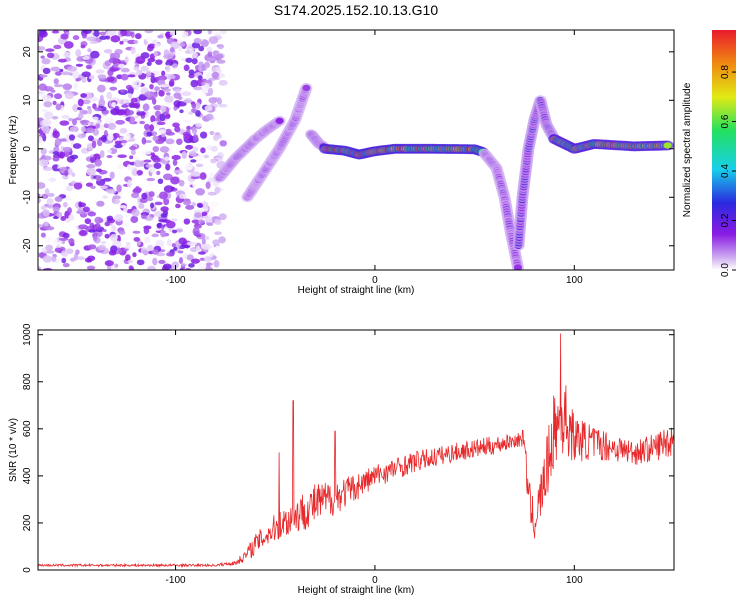 Image resolution: width=750 pixels, height=605 pixels. I want to click on colorbar-axis: 0.0 0.2 0.4 0.6 0.8, so click(728, 171).